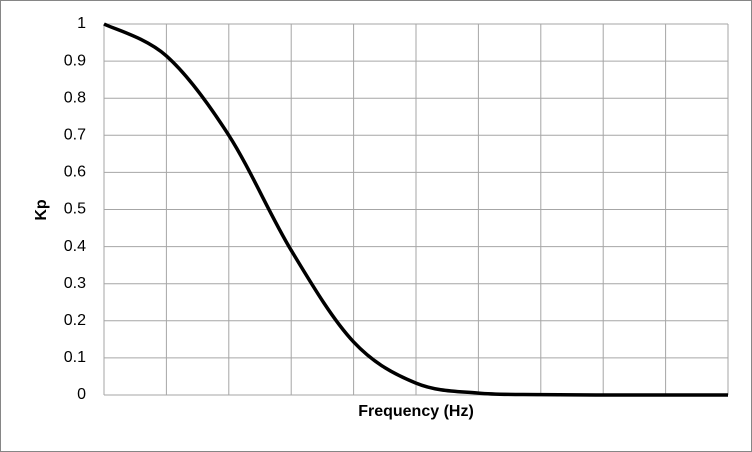 This screenshot has width=752, height=452. Describe the element at coordinates (75, 135) in the screenshot. I see `y-tick-label: 0.7` at that location.